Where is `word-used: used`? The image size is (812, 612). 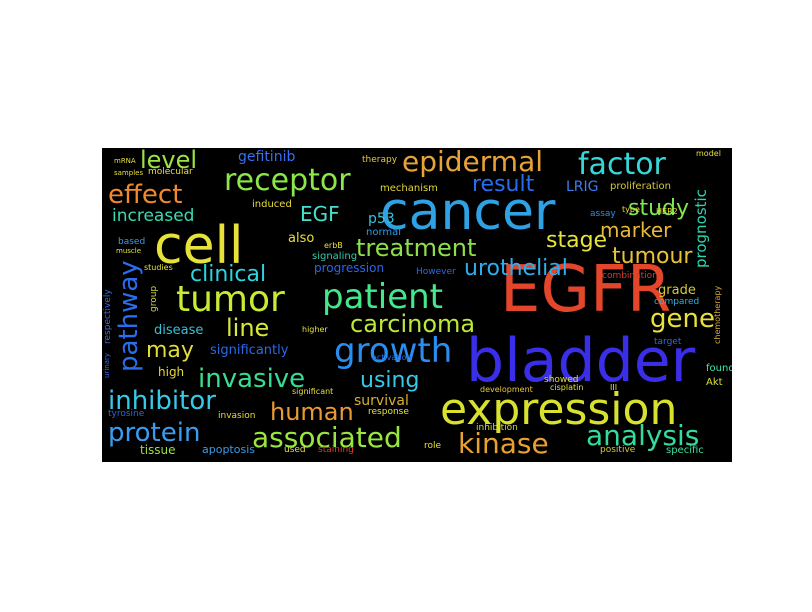 word-used: used is located at coordinates (295, 450).